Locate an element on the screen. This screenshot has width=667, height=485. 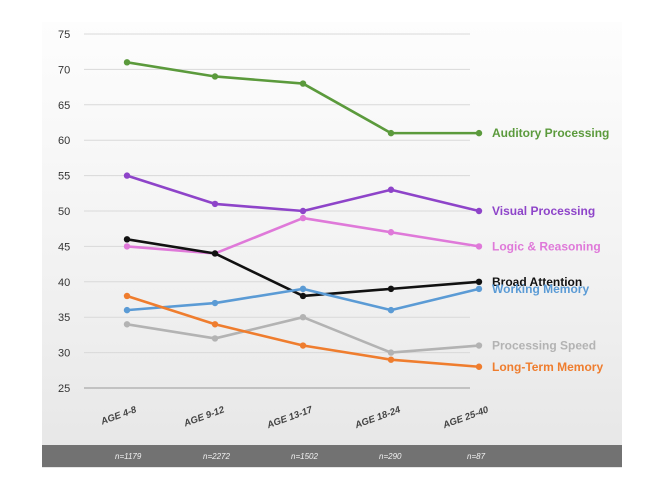
sample-size-label: n=1179 is located at coordinates (128, 456).